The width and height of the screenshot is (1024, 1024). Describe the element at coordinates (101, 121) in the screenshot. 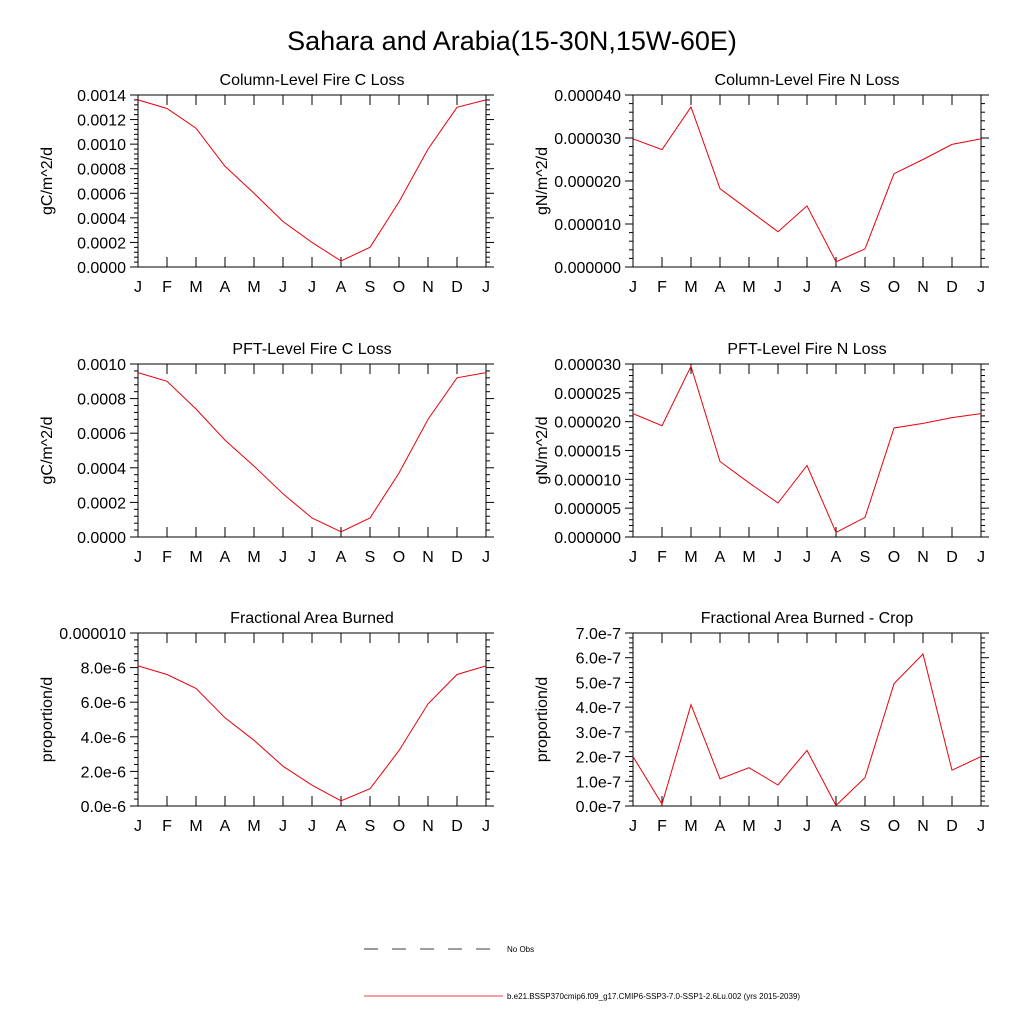

I see `y-tick-label: 0.0012` at that location.